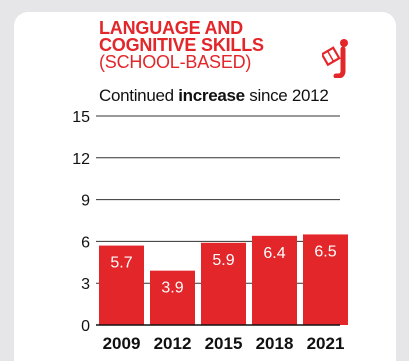 The width and height of the screenshot is (409, 361). I want to click on bar-value-label-2015: 5.9, so click(223, 260).